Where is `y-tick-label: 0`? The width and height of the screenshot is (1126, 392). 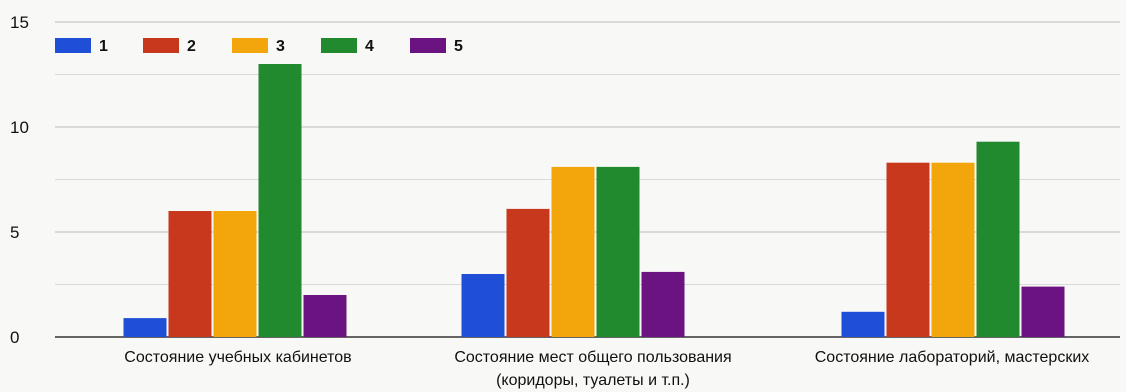 y-tick-label: 0 is located at coordinates (14, 337).